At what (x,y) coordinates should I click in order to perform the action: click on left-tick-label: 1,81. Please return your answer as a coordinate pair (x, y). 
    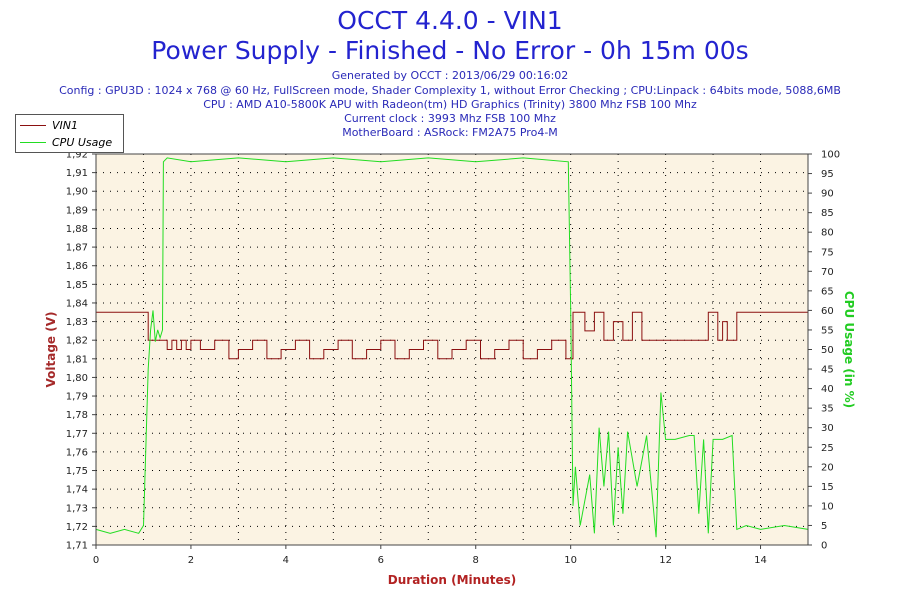
    Looking at the image, I should click on (77, 359).